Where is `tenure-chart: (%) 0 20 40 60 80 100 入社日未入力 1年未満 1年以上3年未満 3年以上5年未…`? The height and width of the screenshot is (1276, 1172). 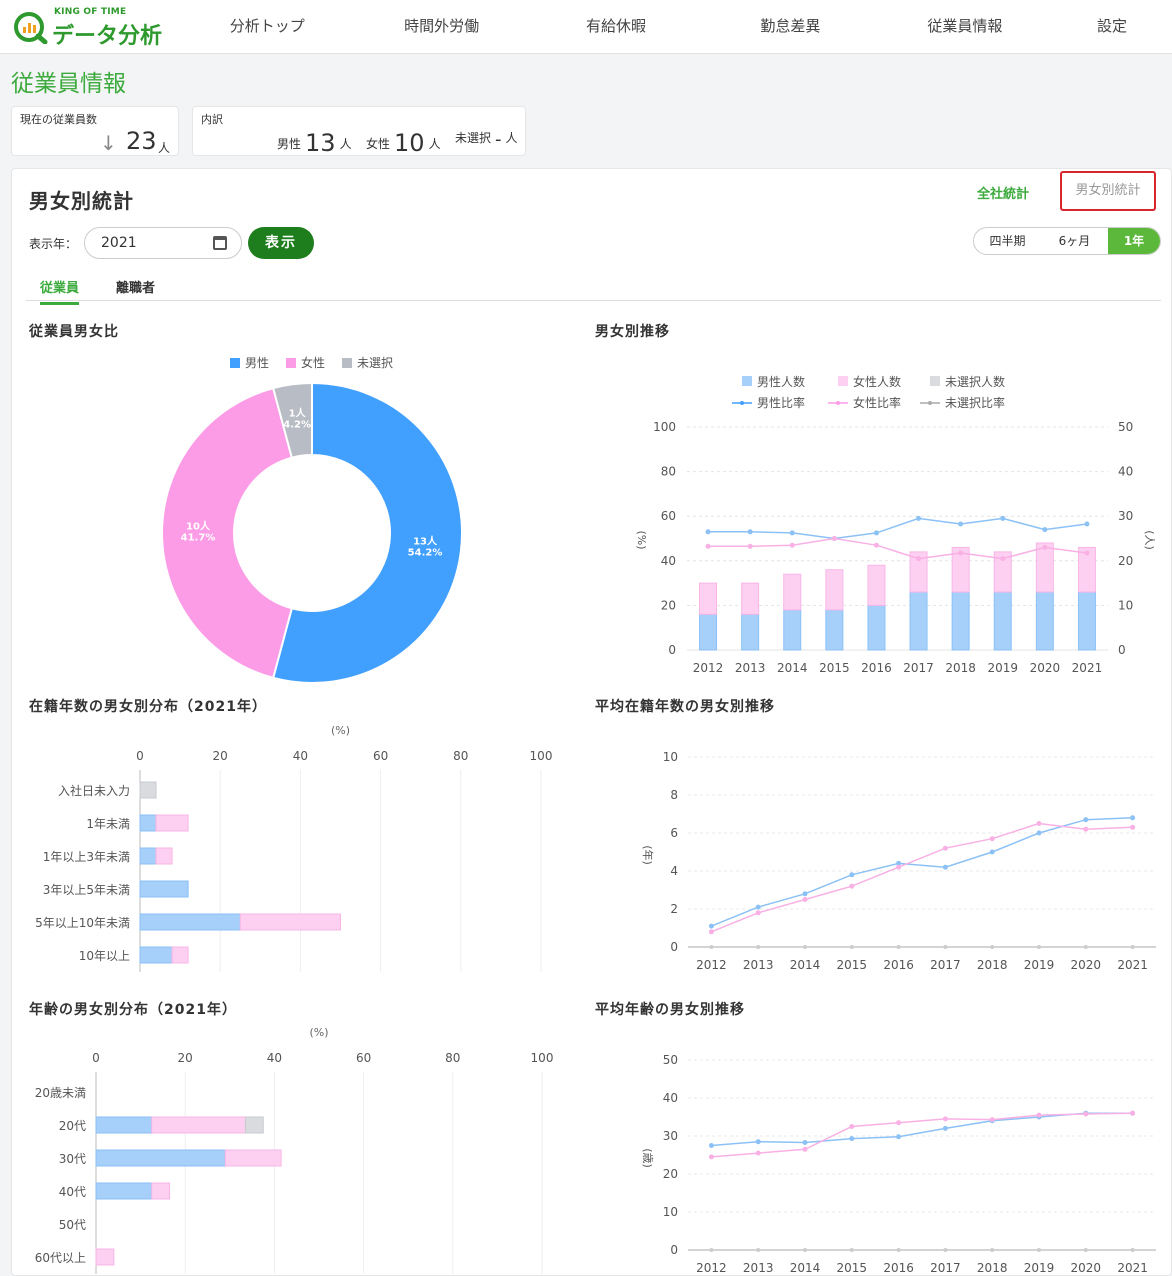
tenure-chart: (%) 0 20 40 60 80 100 入社日未入力 1年未満 1年以上3年未満 3年以上5年未… is located at coordinates (294, 848).